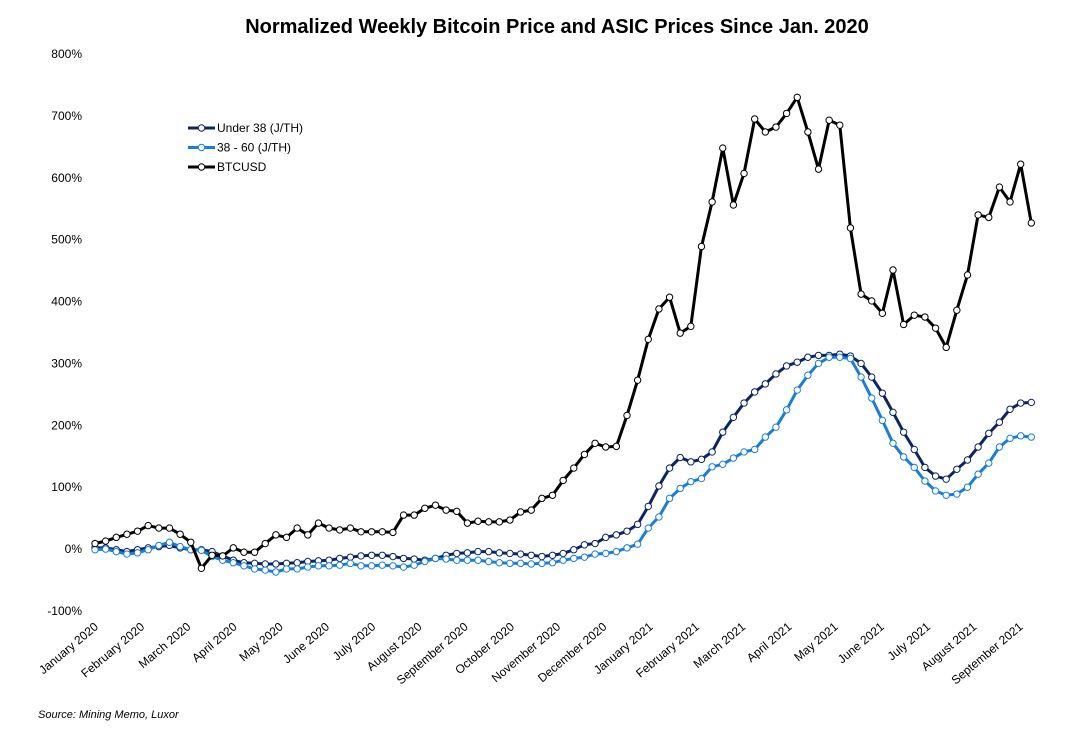 The width and height of the screenshot is (1070, 738). What do you see at coordinates (260, 128) in the screenshot?
I see `legend-label: Under 38 (J/TH)` at bounding box center [260, 128].